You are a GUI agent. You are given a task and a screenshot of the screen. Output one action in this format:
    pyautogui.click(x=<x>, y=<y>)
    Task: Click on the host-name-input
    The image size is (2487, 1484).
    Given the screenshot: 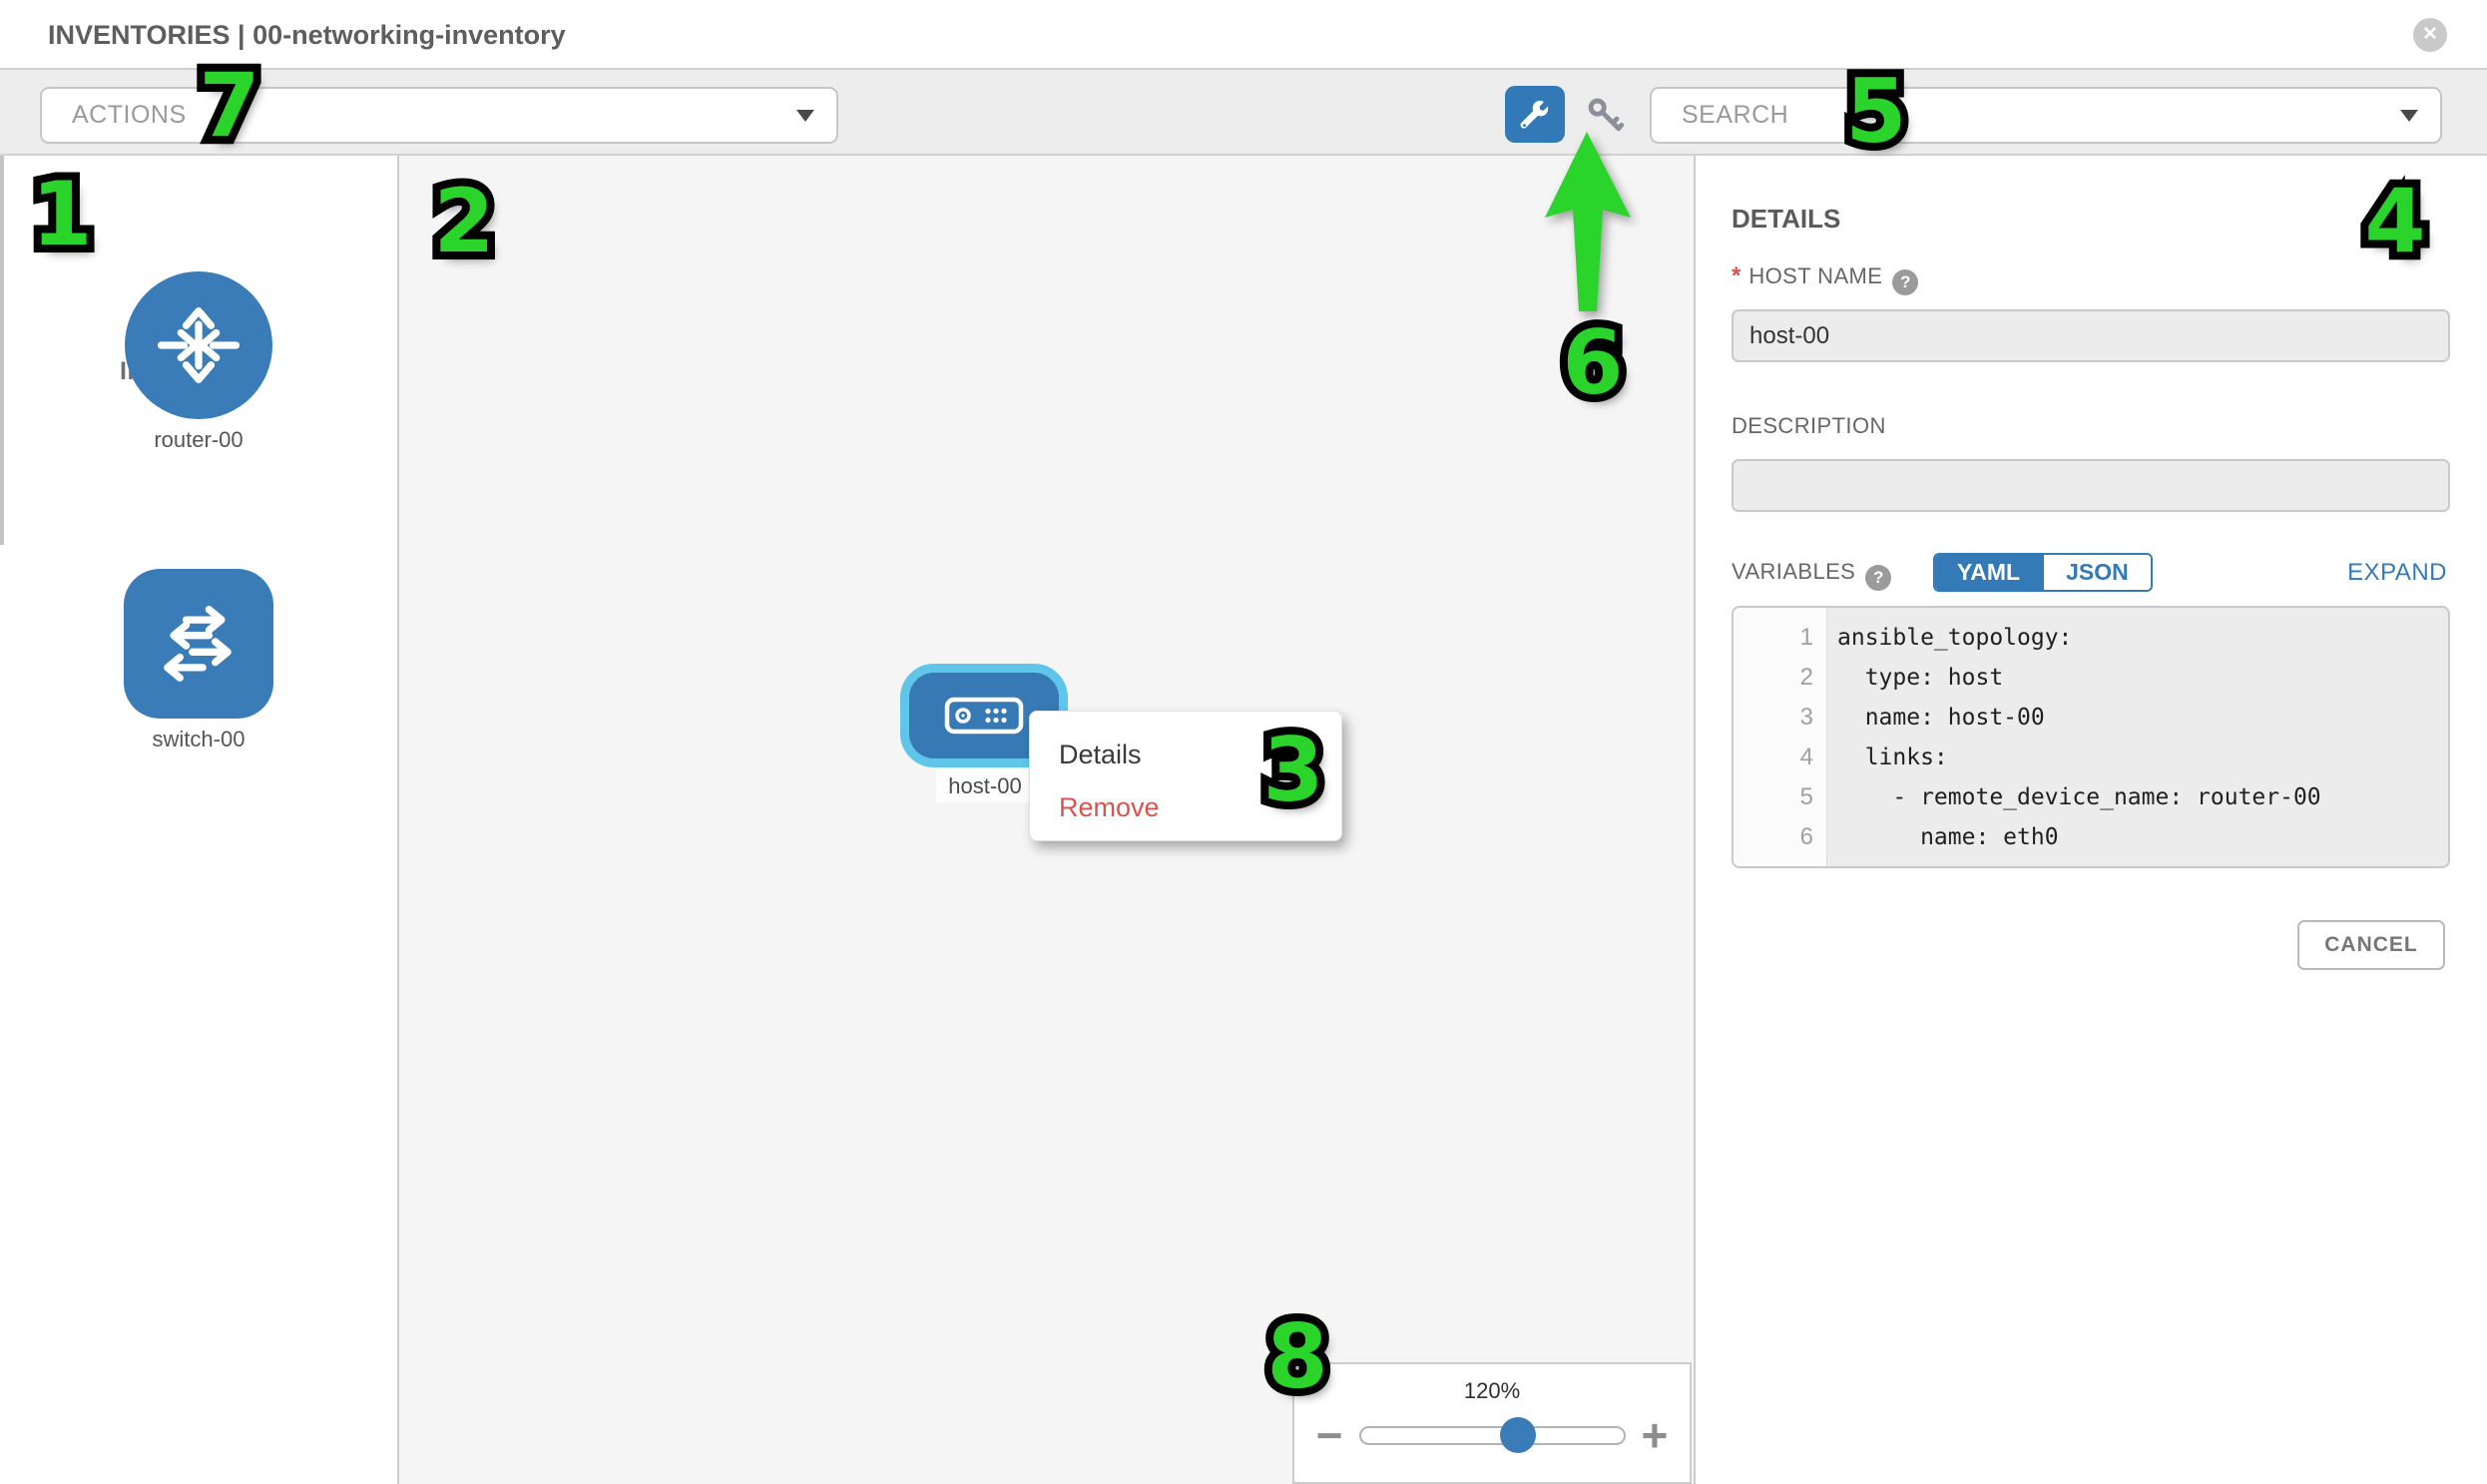 What is the action you would take?
    pyautogui.click(x=2091, y=335)
    